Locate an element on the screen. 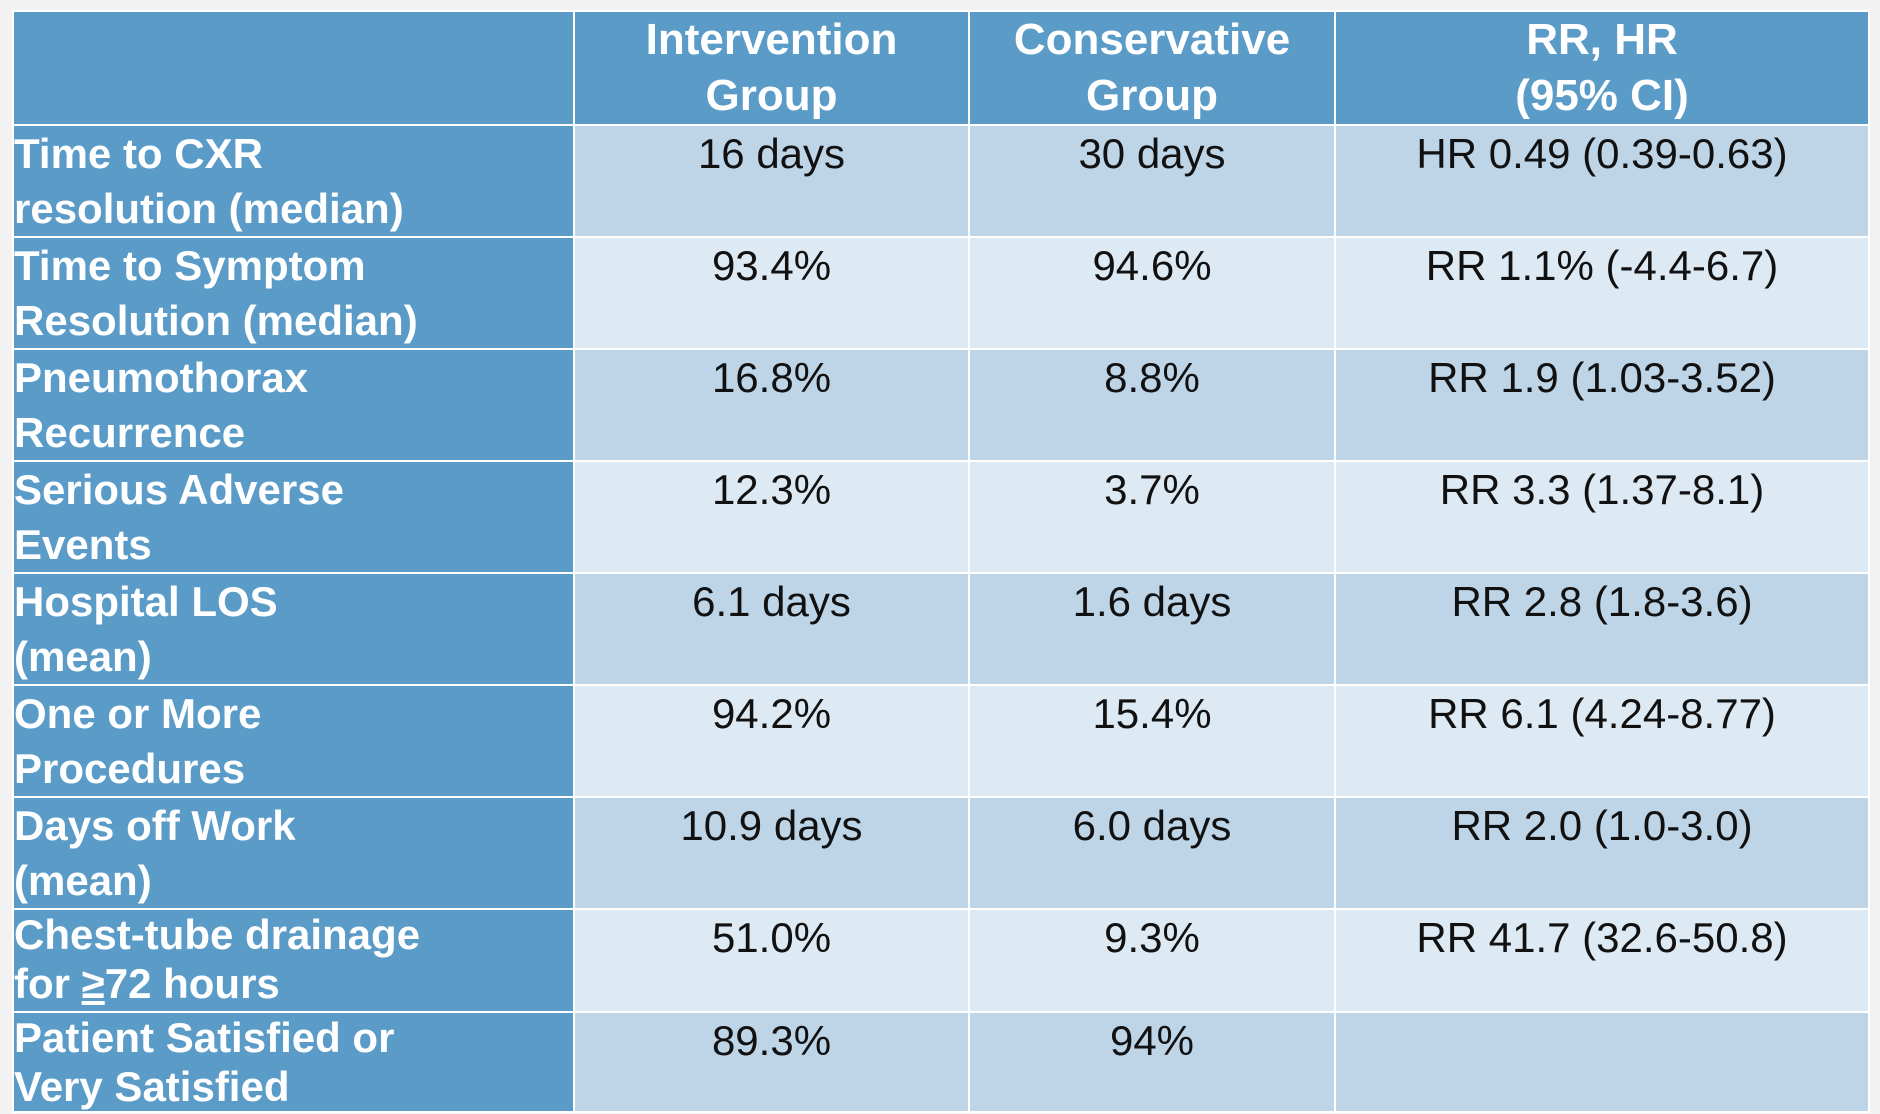 The height and width of the screenshot is (1114, 1880). row-label: Hospital LOS (mean) is located at coordinates (293, 629).